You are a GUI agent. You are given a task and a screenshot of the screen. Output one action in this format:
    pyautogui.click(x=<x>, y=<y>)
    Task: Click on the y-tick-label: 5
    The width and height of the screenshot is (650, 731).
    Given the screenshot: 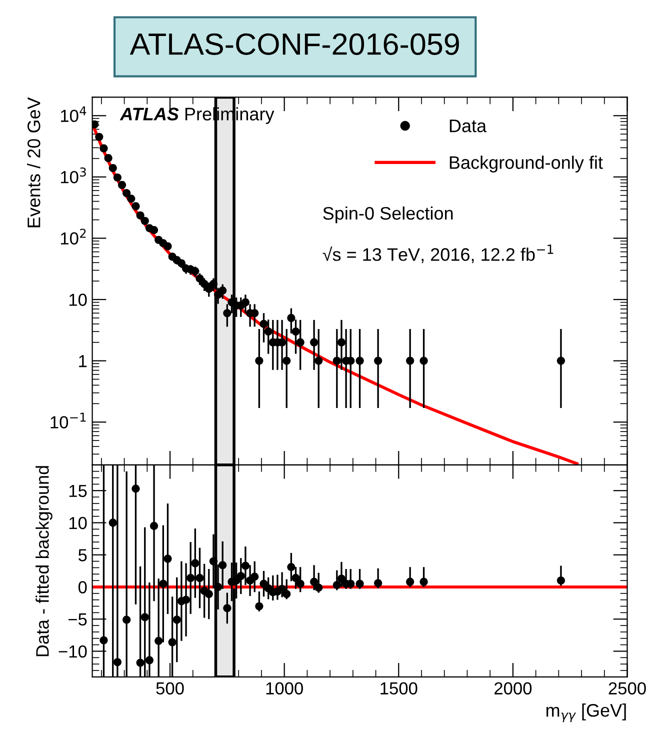 What is the action you would take?
    pyautogui.click(x=82, y=555)
    